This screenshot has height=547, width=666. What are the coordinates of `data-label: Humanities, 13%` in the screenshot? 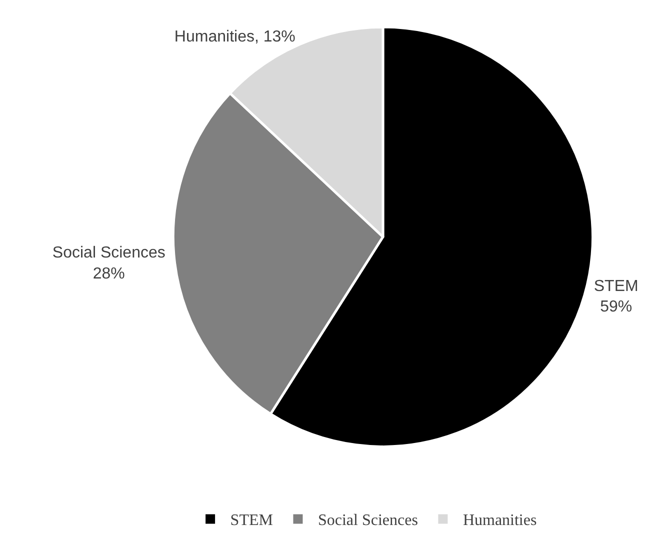 It's located at (235, 37).